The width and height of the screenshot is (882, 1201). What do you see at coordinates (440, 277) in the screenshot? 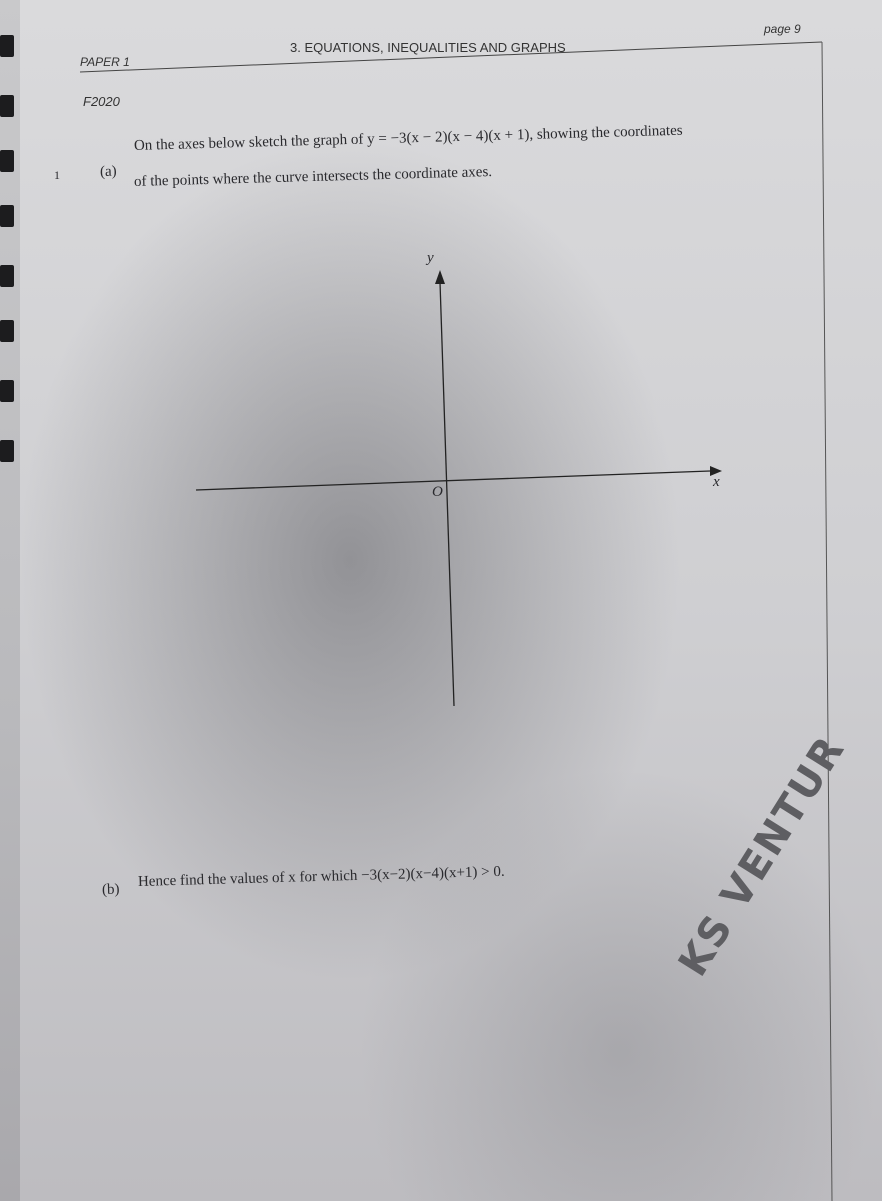
I see `y-arrow` at bounding box center [440, 277].